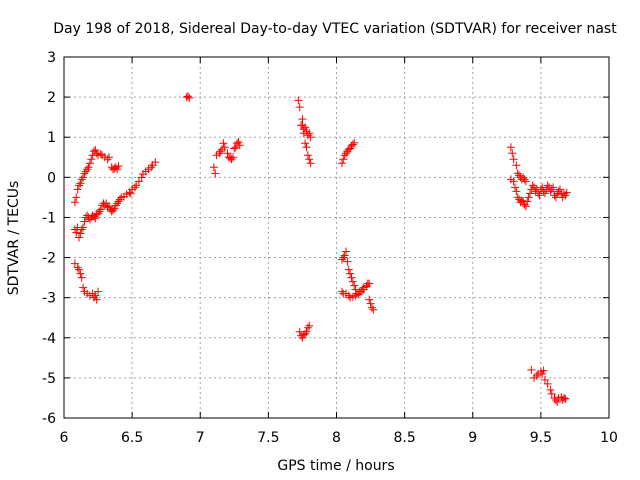 Image resolution: width=640 pixels, height=480 pixels. Describe the element at coordinates (64, 438) in the screenshot. I see `x-tick-label: 6` at that location.